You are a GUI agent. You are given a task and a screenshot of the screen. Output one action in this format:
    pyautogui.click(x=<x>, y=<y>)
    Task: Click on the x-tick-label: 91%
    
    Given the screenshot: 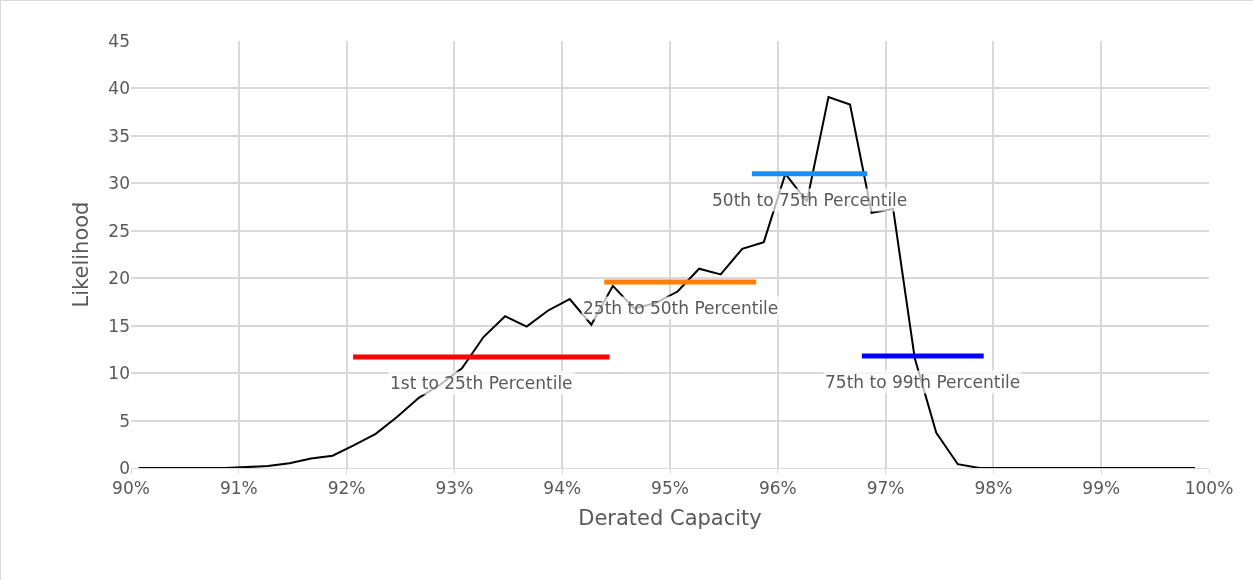 What is the action you would take?
    pyautogui.click(x=238, y=488)
    